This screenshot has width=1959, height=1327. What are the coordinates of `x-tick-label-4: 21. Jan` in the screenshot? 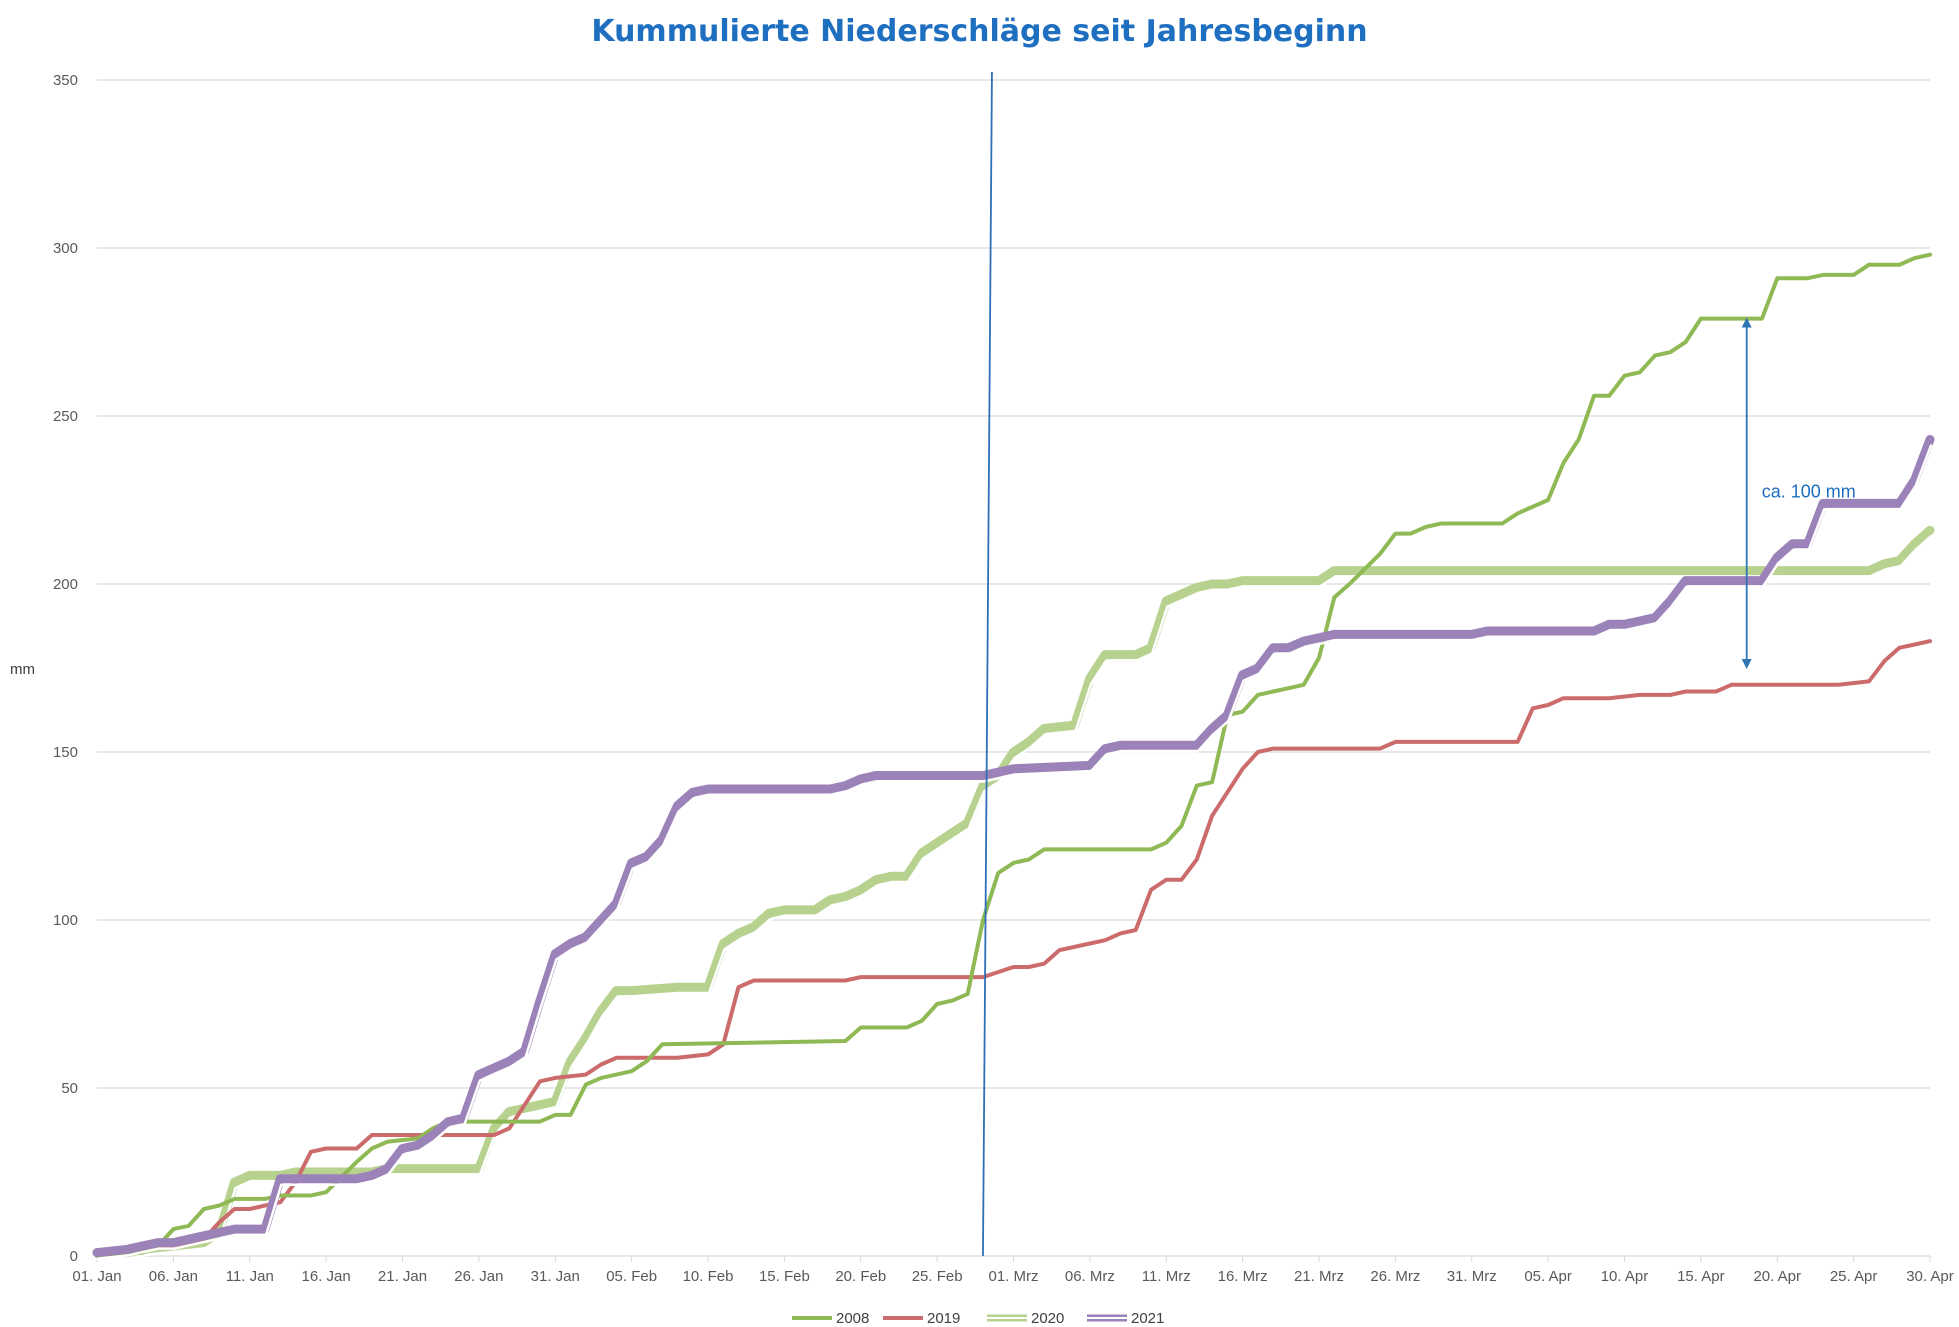 It's located at (402, 1276).